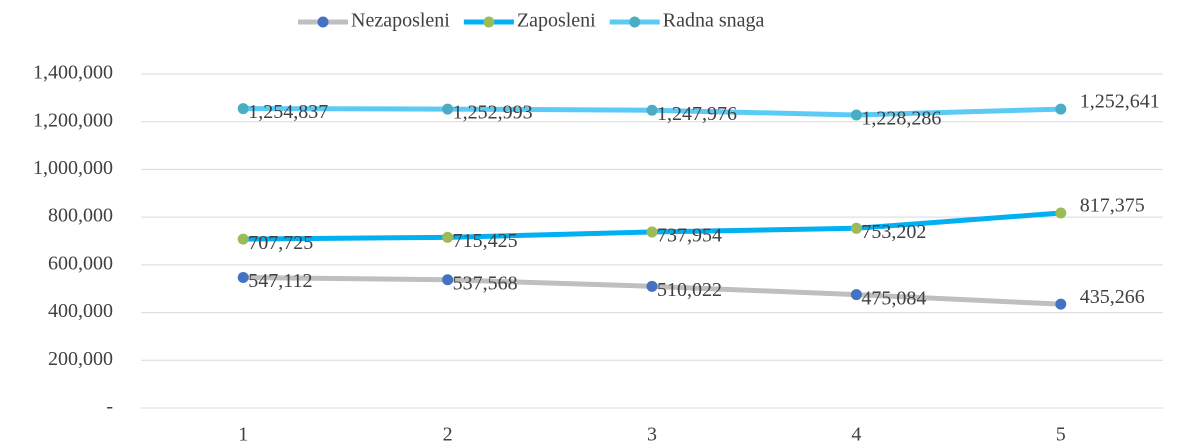  What do you see at coordinates (73, 168) in the screenshot?
I see `y-tick-label: 1,000,000` at bounding box center [73, 168].